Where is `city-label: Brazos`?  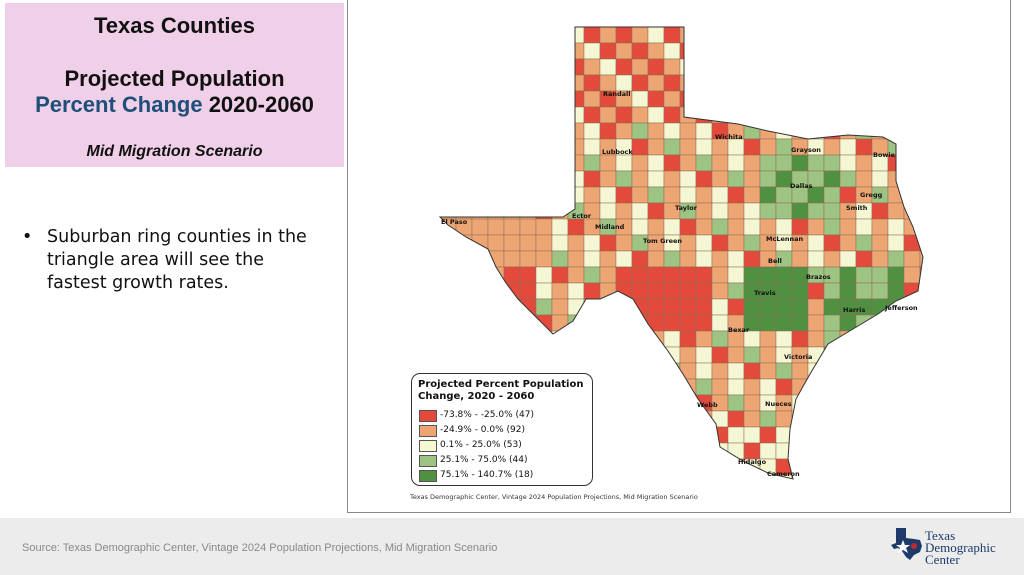 city-label: Brazos is located at coordinates (818, 277).